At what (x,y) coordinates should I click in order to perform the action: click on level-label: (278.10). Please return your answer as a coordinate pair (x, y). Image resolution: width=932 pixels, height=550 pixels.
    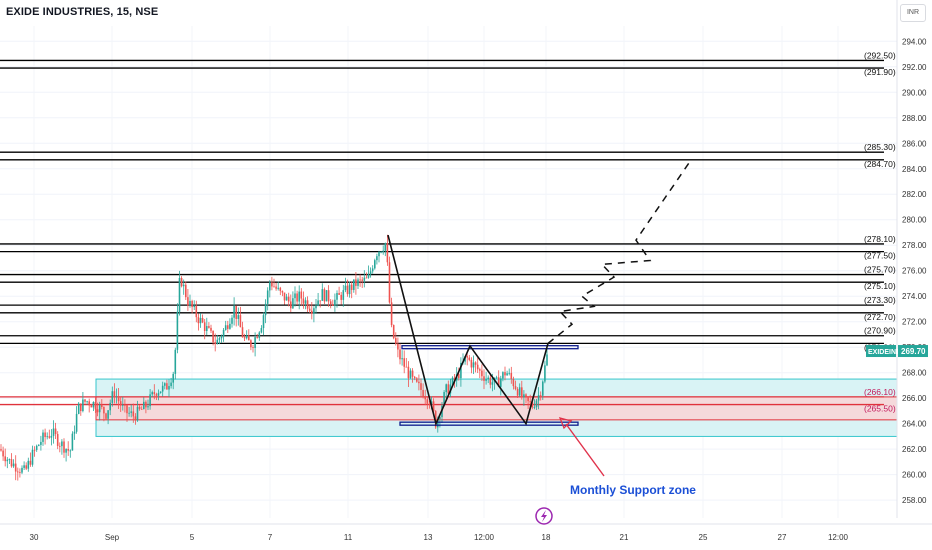
    Looking at the image, I should click on (880, 239).